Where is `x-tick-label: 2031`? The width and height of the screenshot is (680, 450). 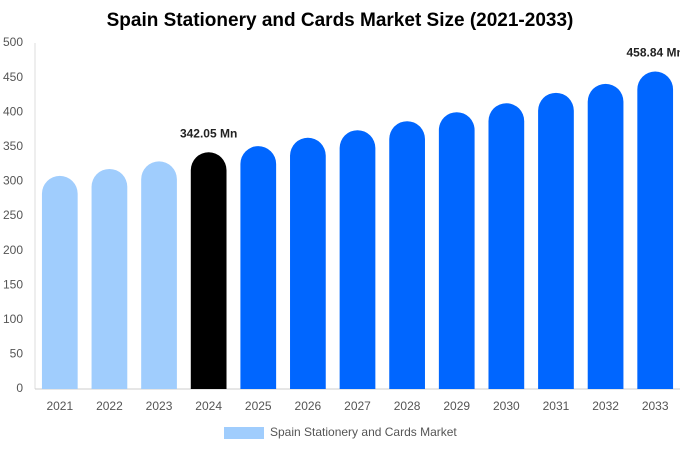
x-tick-label: 2031 is located at coordinates (556, 406).